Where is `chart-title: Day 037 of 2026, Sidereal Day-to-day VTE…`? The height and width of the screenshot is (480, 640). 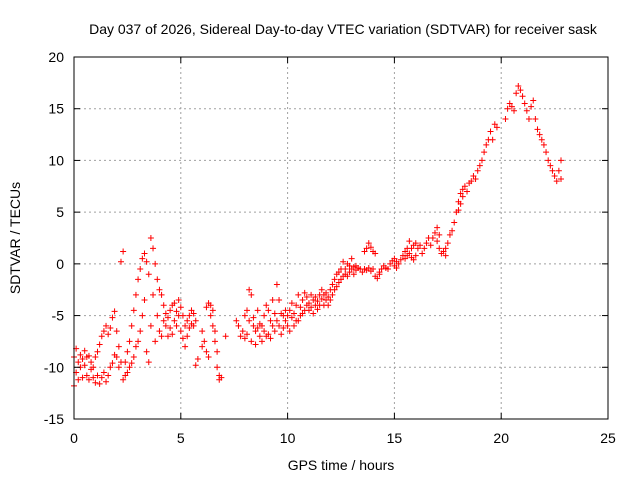 chart-title: Day 037 of 2026, Sidereal Day-to-day VTE… is located at coordinates (343, 29).